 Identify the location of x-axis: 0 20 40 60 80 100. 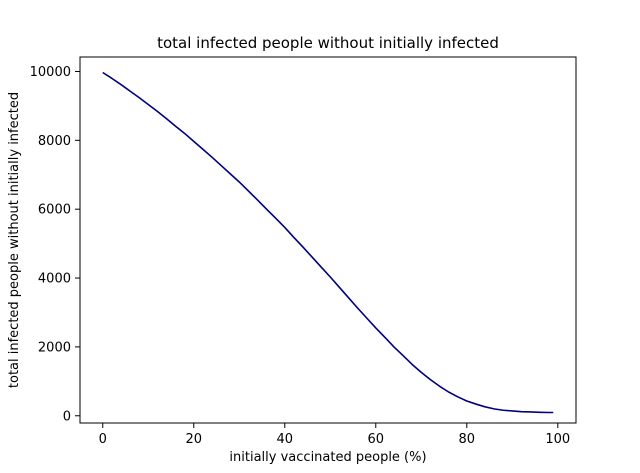
(334, 435).